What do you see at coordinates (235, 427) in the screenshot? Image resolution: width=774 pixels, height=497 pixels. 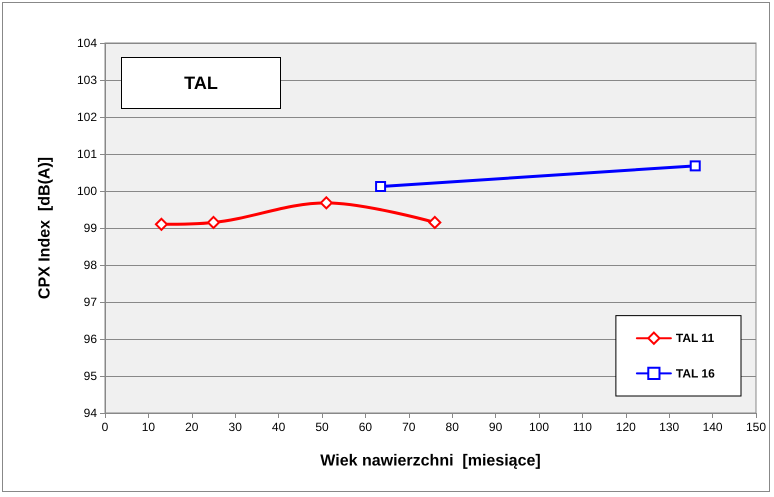 I see `x-tick-label: 30` at bounding box center [235, 427].